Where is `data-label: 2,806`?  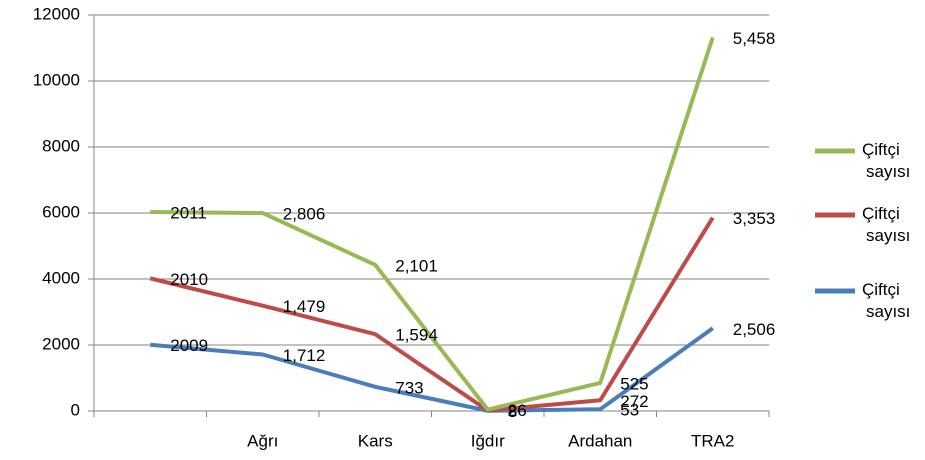
data-label: 2,806 is located at coordinates (304, 214).